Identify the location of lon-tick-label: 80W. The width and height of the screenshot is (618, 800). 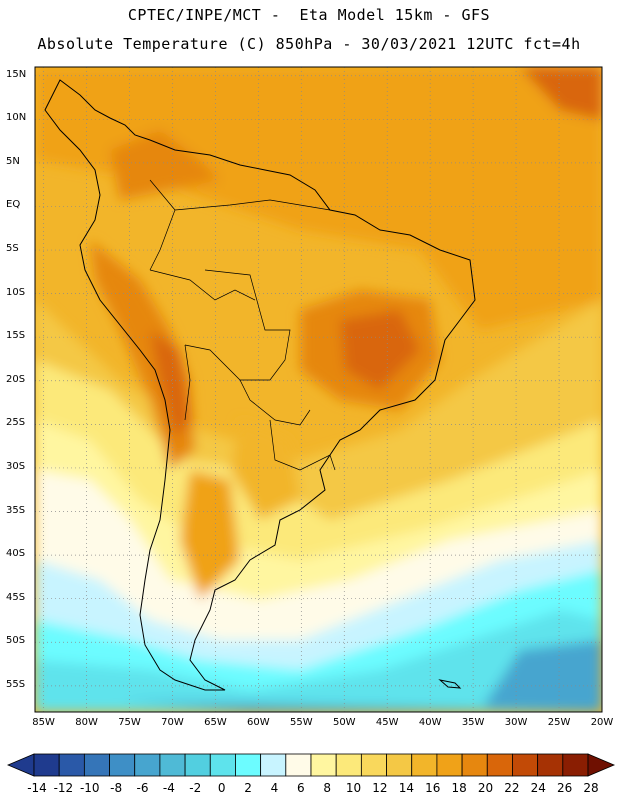
(86, 722).